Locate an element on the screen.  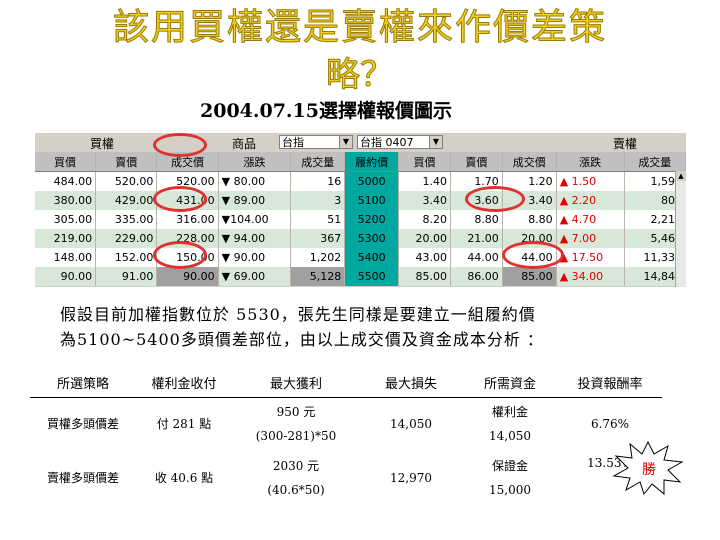
call-bid-cell: 90.00 is located at coordinates (66, 276).